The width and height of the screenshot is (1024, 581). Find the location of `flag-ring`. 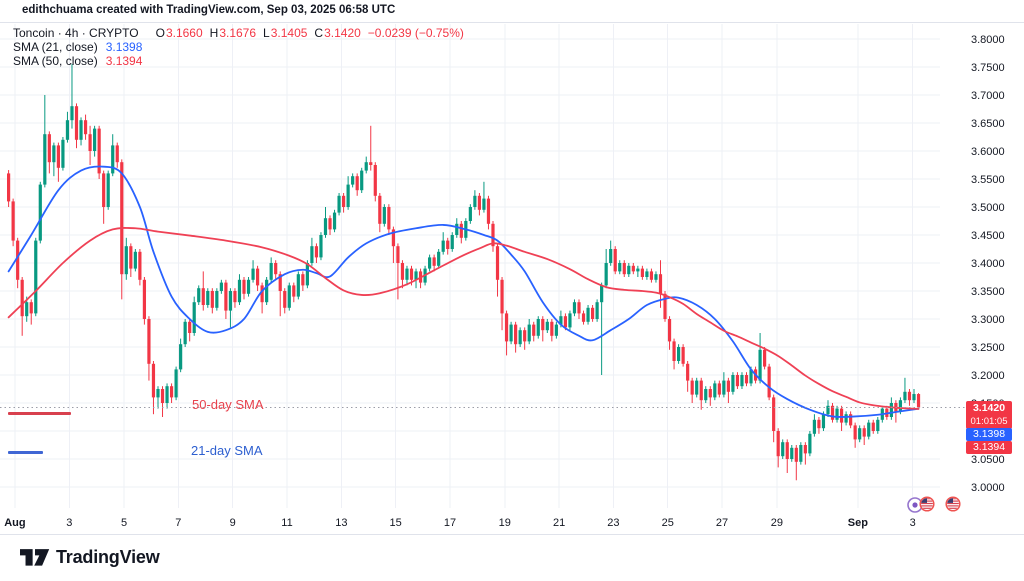

flag-ring is located at coordinates (953, 504).